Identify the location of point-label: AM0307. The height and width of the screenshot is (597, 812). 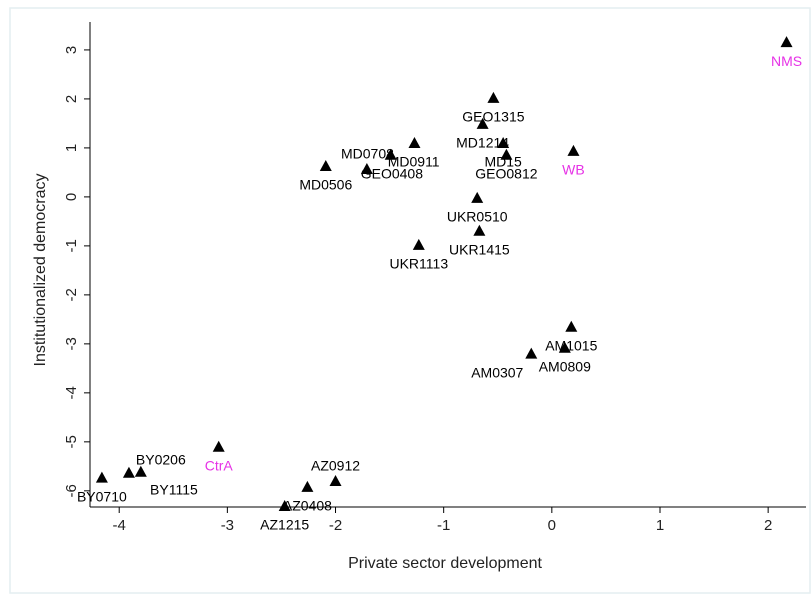
(497, 372).